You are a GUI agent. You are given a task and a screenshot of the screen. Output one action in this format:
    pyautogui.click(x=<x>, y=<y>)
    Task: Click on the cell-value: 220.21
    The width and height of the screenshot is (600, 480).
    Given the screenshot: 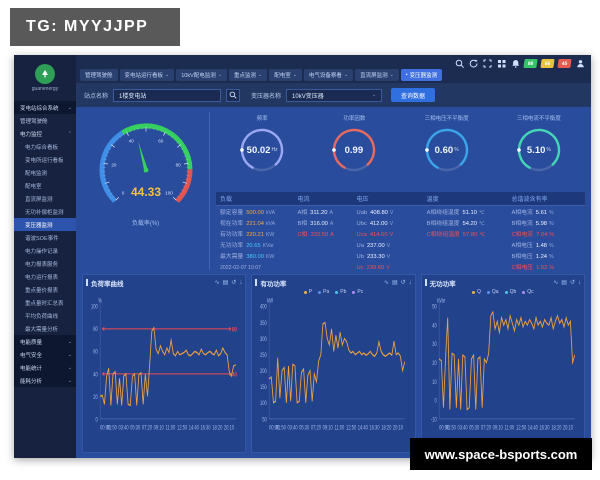 What is the action you would take?
    pyautogui.click(x=255, y=235)
    